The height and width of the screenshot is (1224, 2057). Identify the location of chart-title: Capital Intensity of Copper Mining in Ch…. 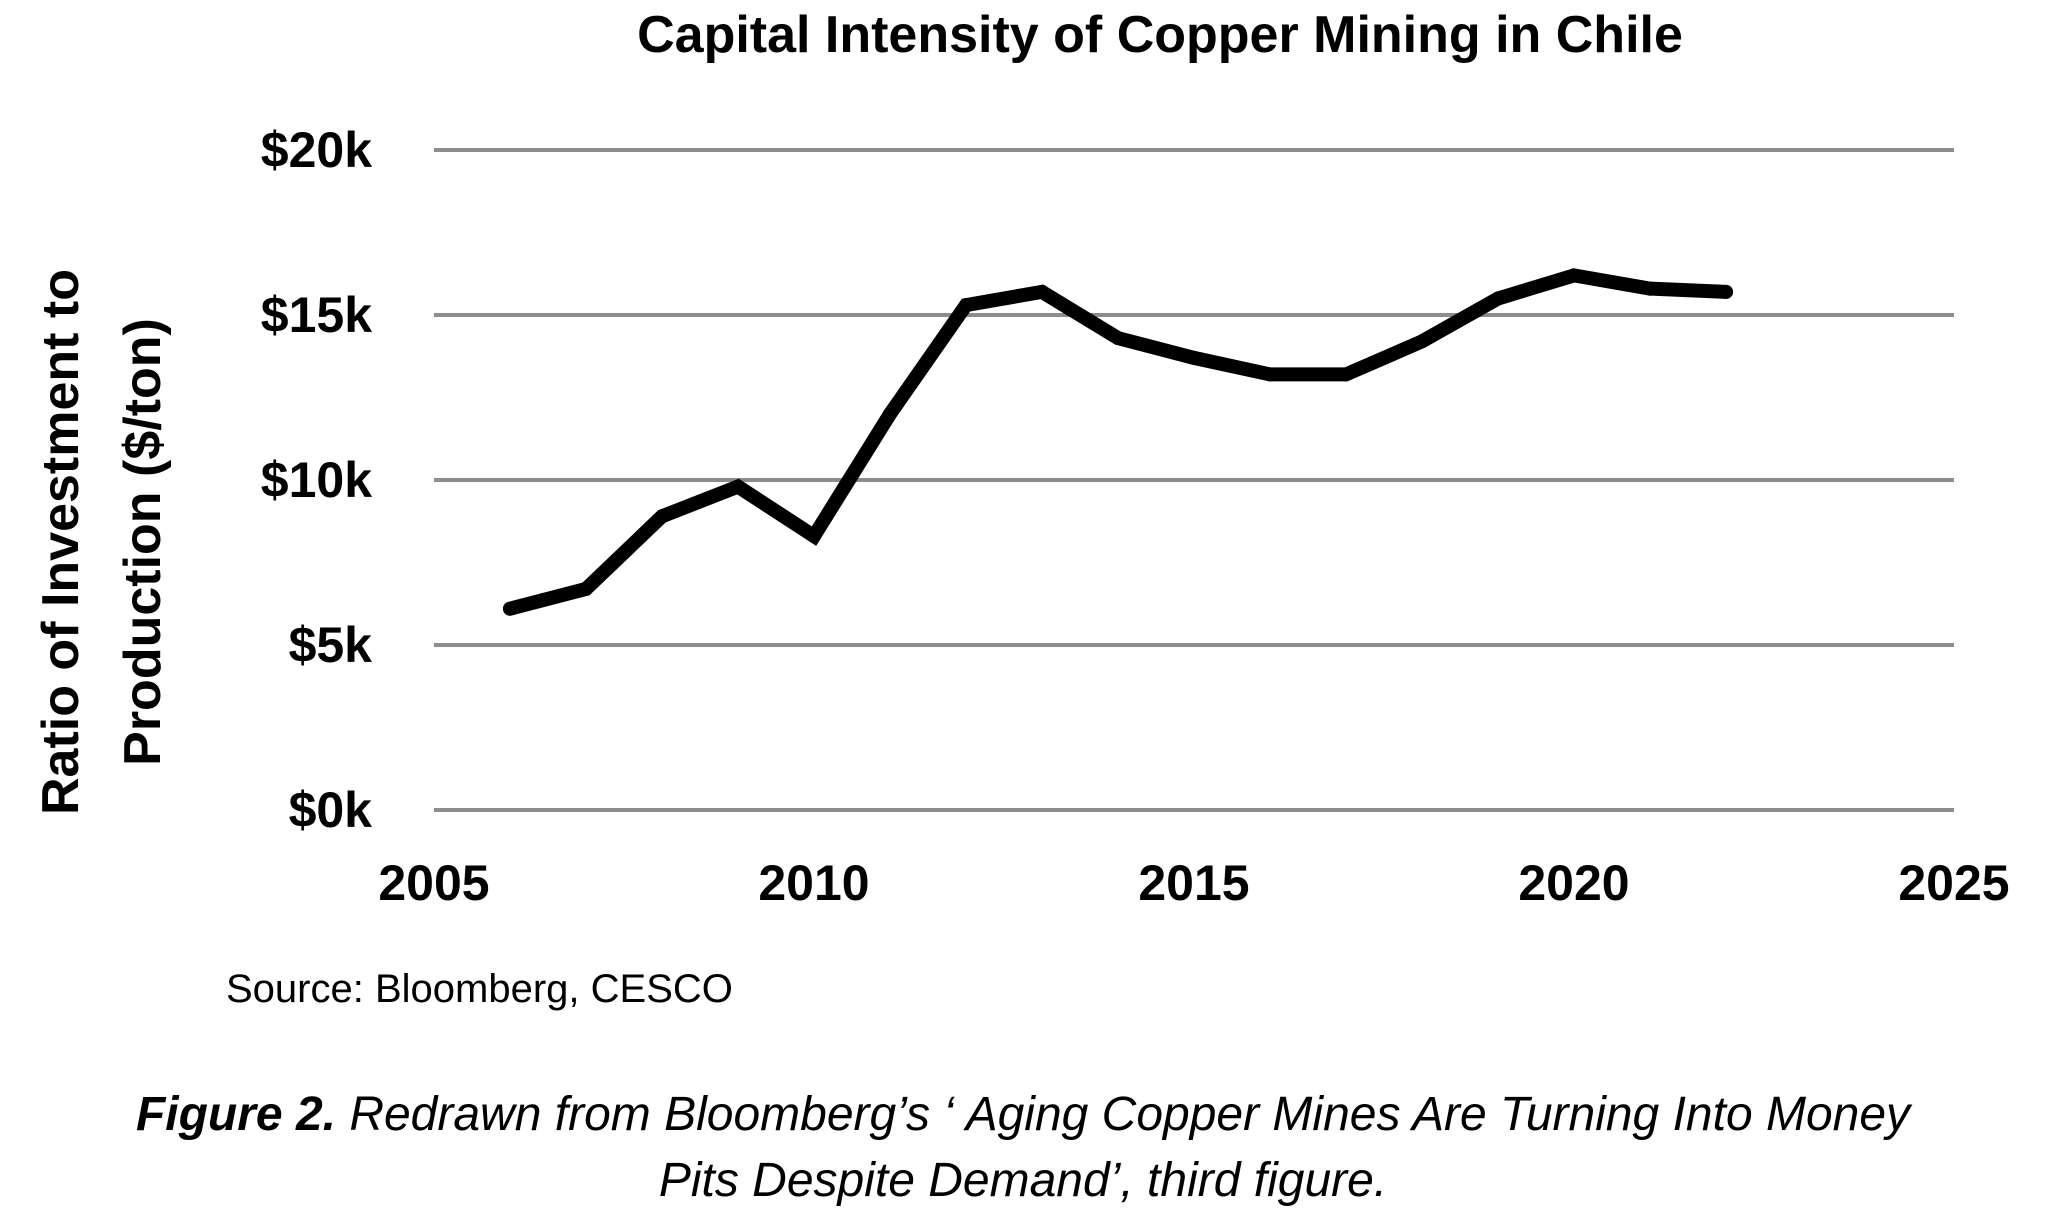
(1160, 35).